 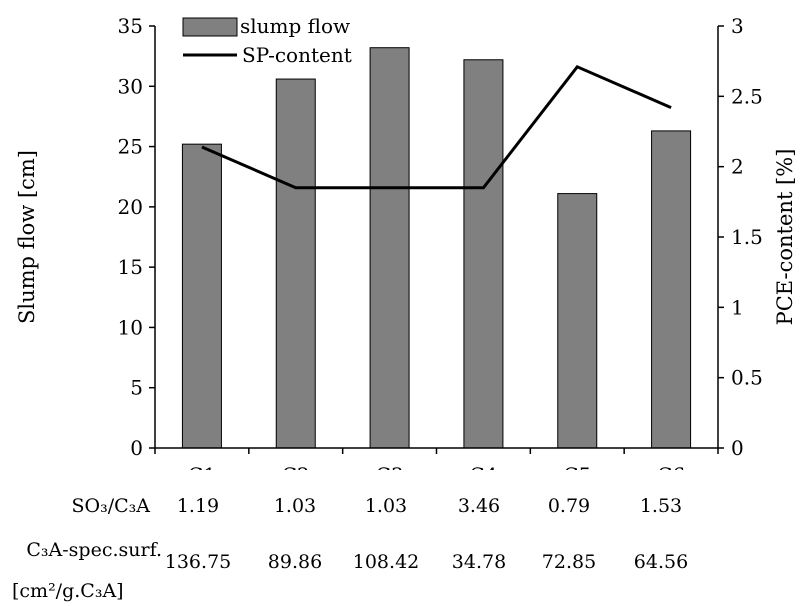 I want to click on y2-tick-label: 2, so click(x=737, y=167).